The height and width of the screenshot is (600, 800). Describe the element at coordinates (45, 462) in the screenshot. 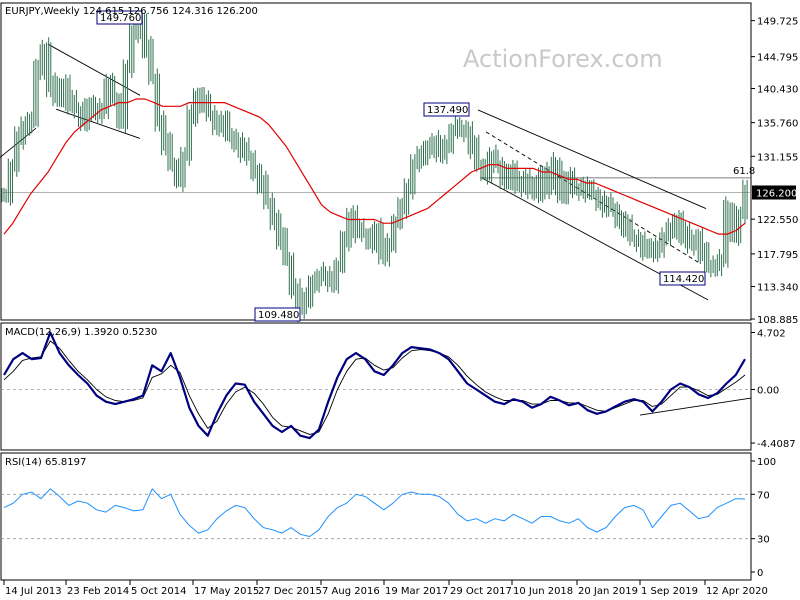

I see `rsi-header: RSI(14) 65.8197` at that location.